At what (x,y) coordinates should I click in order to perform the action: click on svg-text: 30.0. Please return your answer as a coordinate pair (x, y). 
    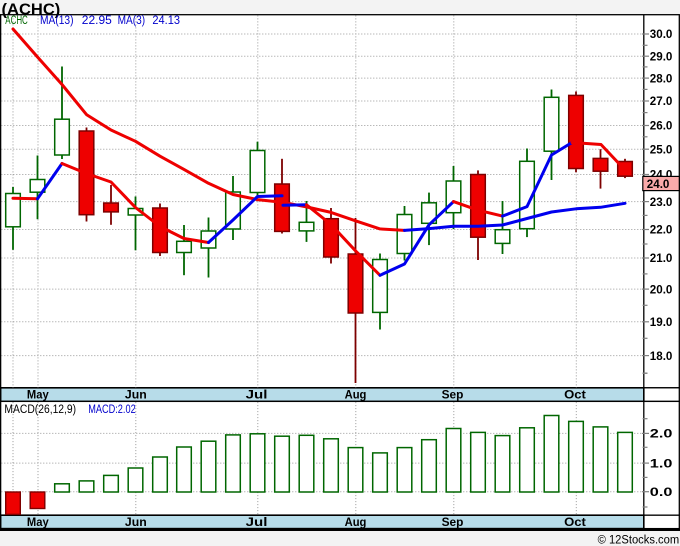
    Looking at the image, I should click on (661, 35).